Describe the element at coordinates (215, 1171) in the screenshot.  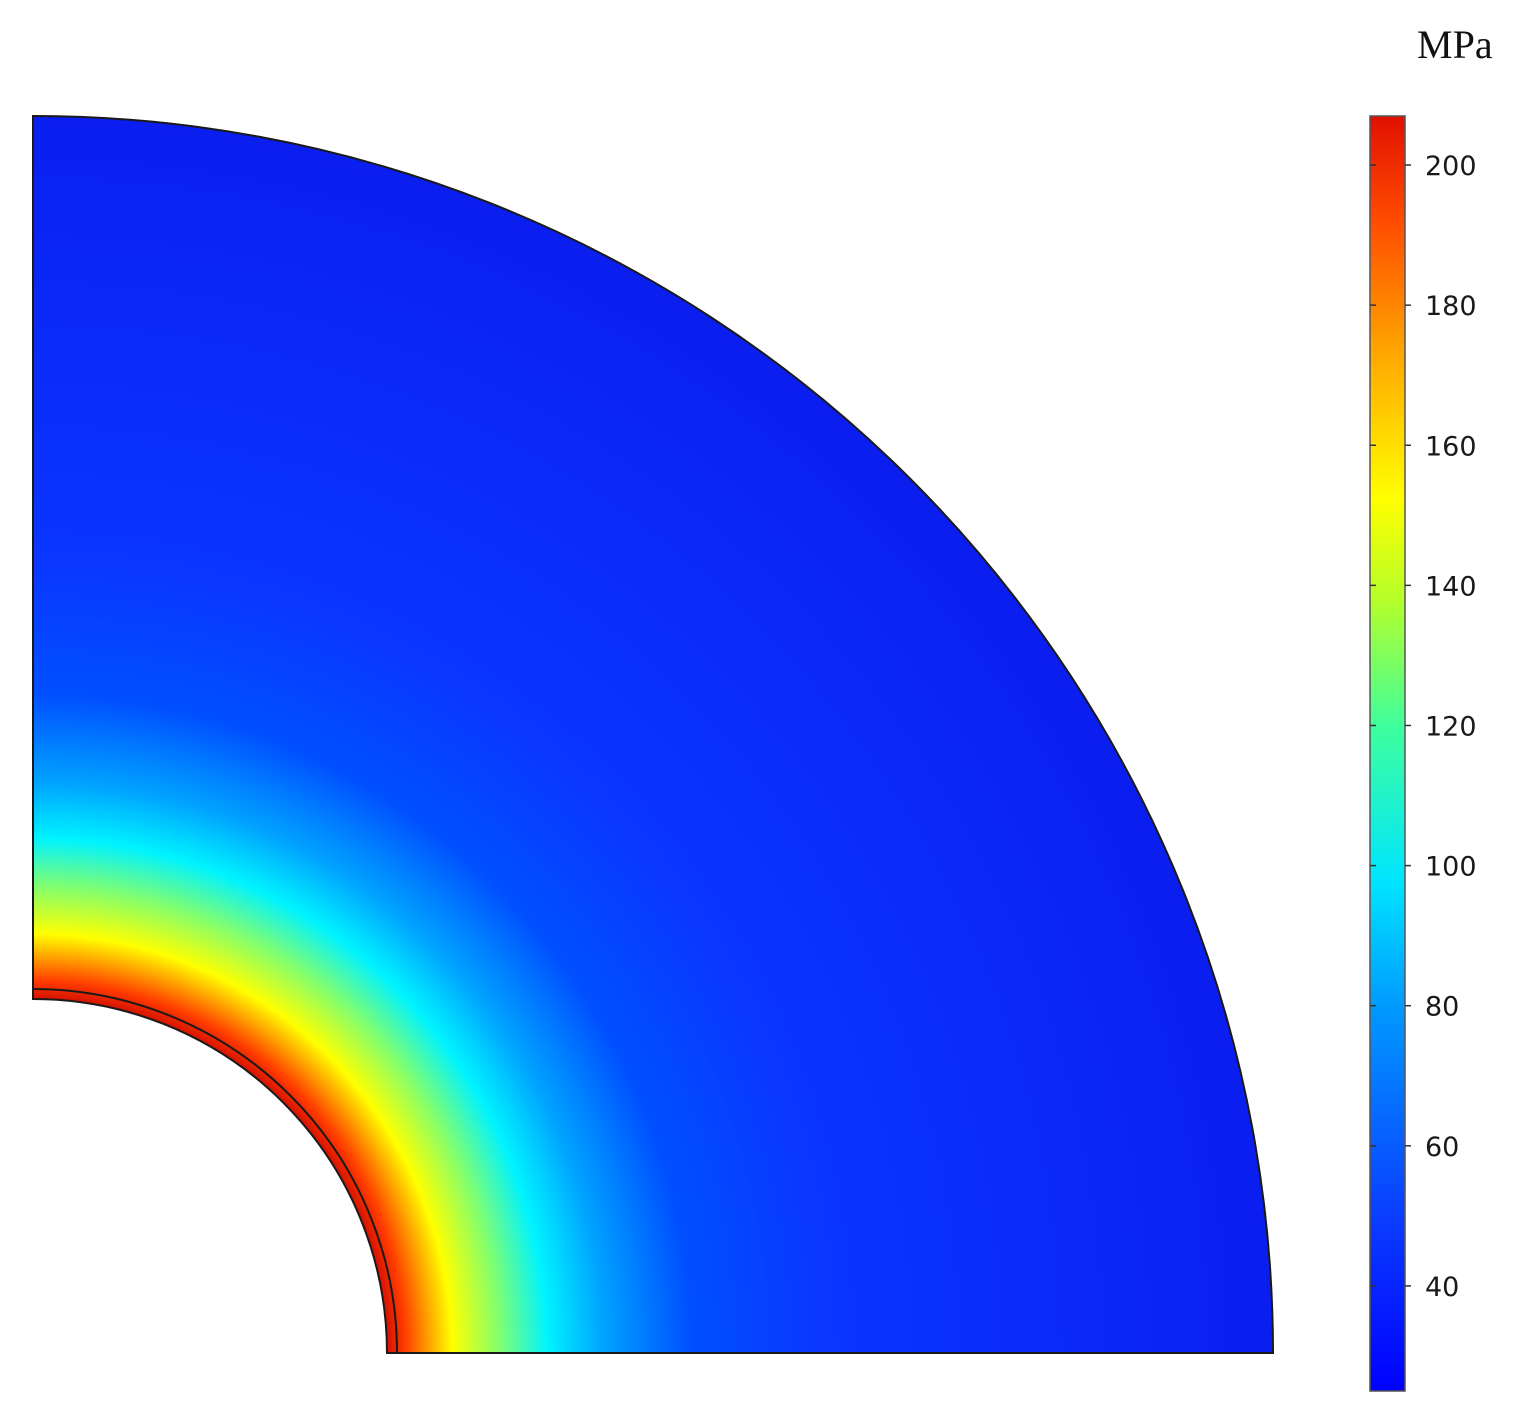
I see `inner-layer-outer-boundary` at that location.